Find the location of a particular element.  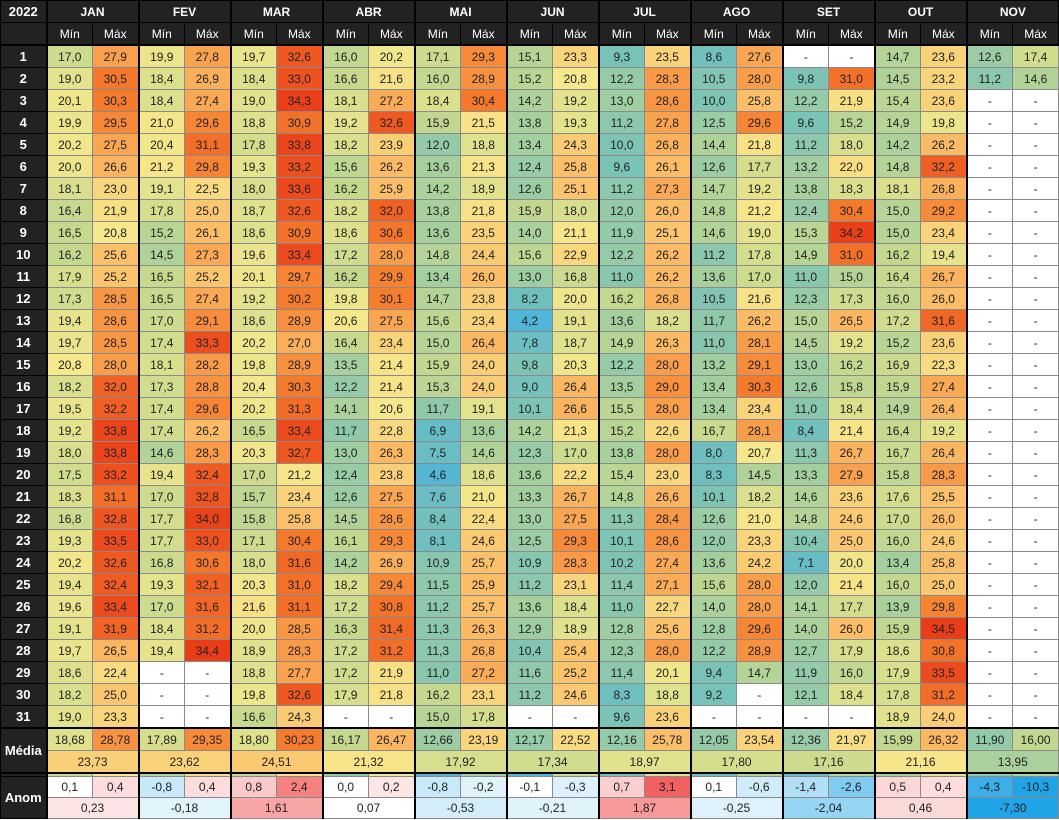

temp-cell: 23,6 is located at coordinates (944, 100).